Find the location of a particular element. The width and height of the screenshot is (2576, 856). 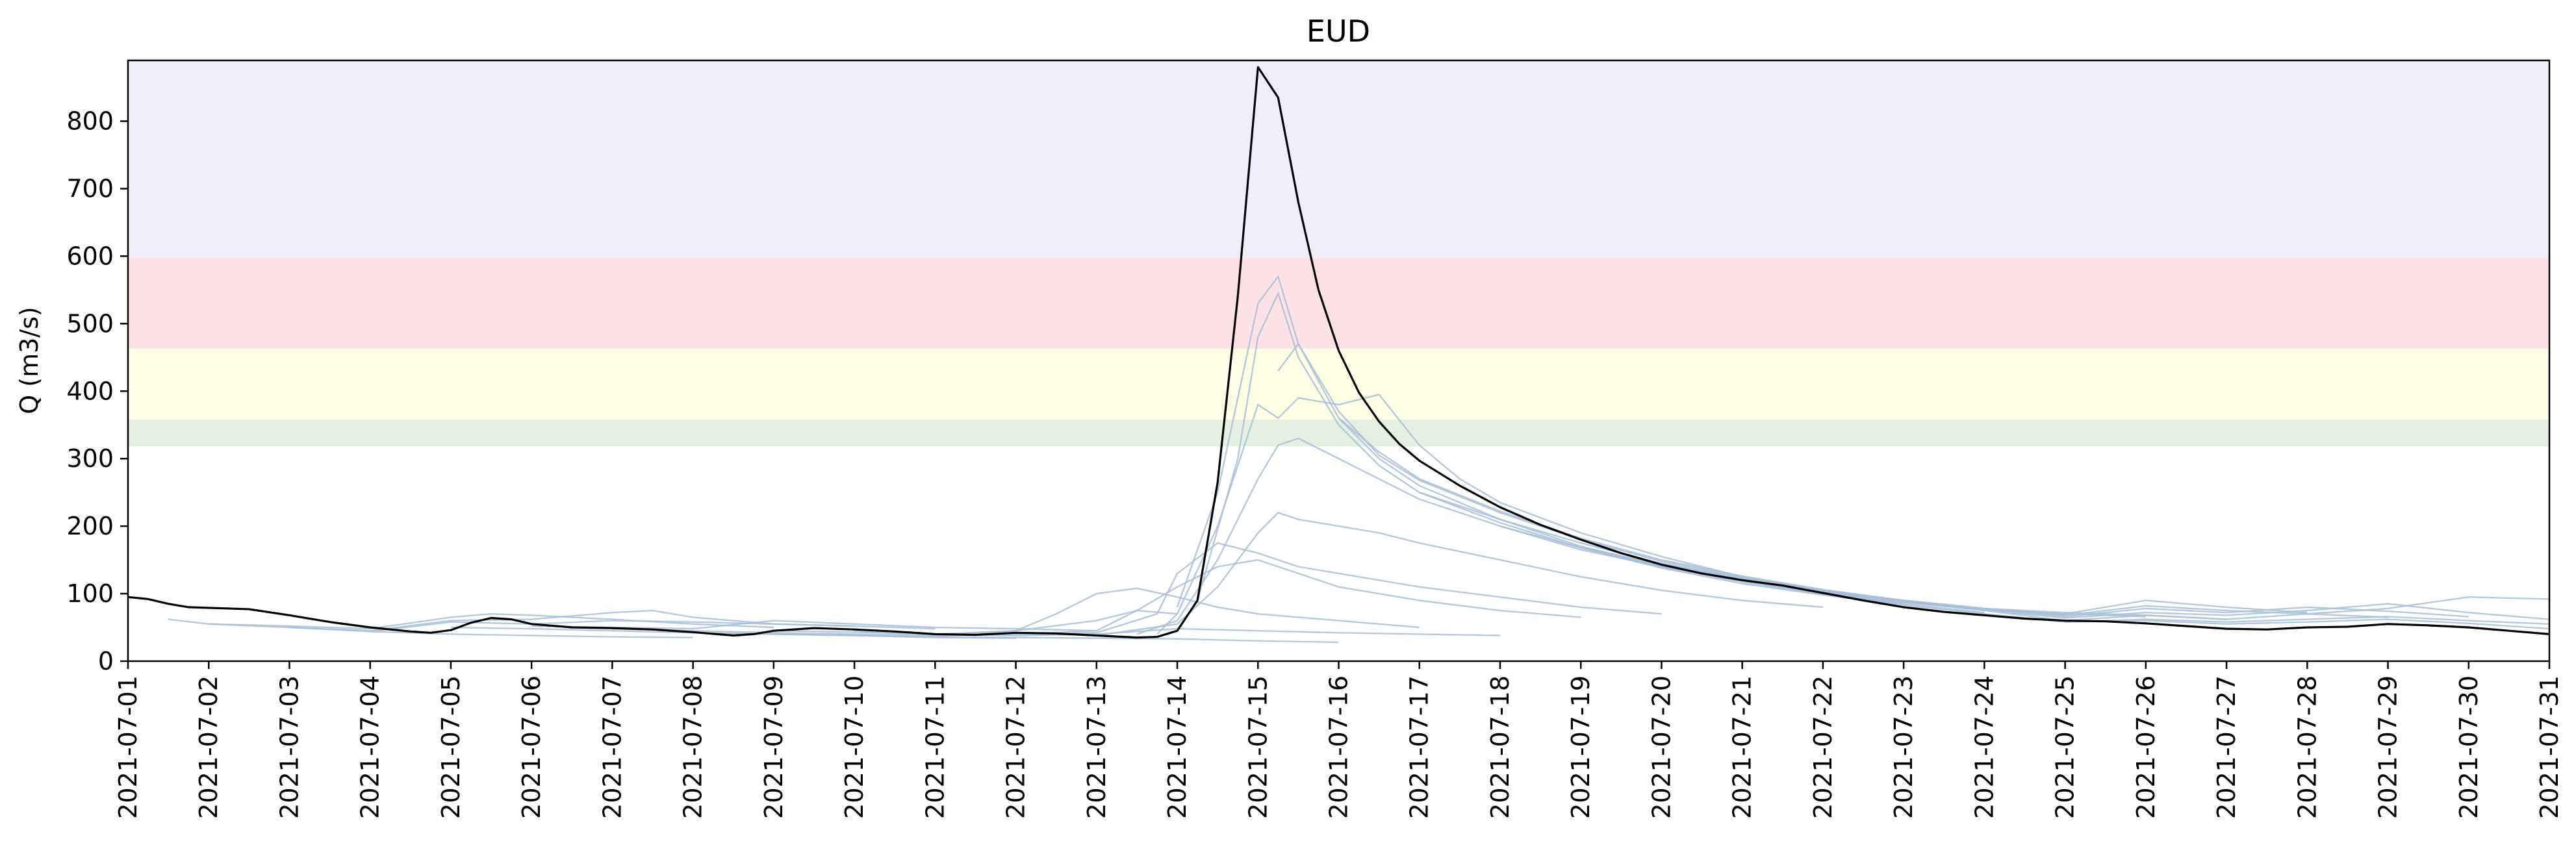

chart-title: EUD is located at coordinates (1338, 31).